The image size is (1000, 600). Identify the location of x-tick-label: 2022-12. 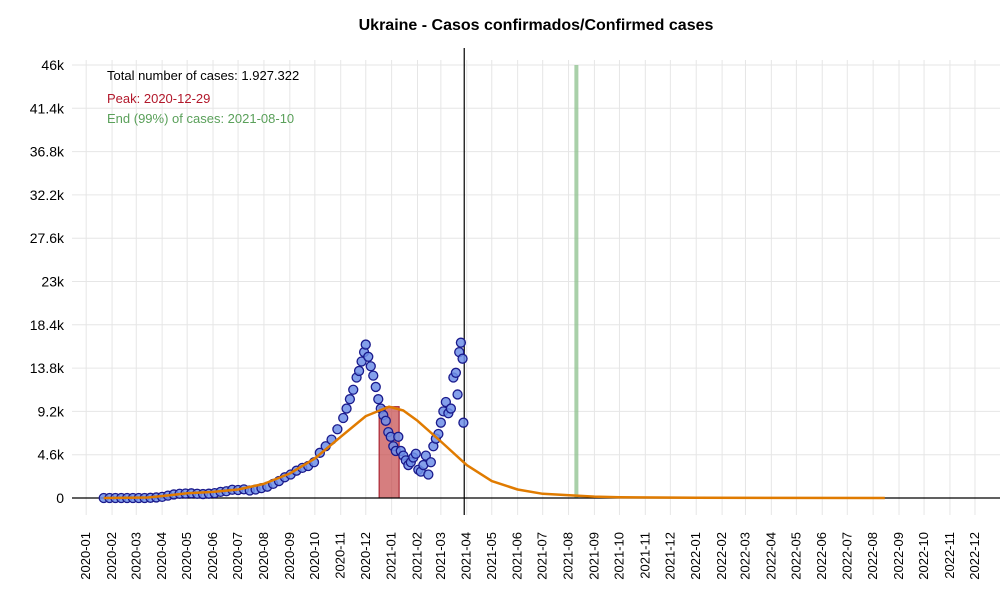
(974, 556).